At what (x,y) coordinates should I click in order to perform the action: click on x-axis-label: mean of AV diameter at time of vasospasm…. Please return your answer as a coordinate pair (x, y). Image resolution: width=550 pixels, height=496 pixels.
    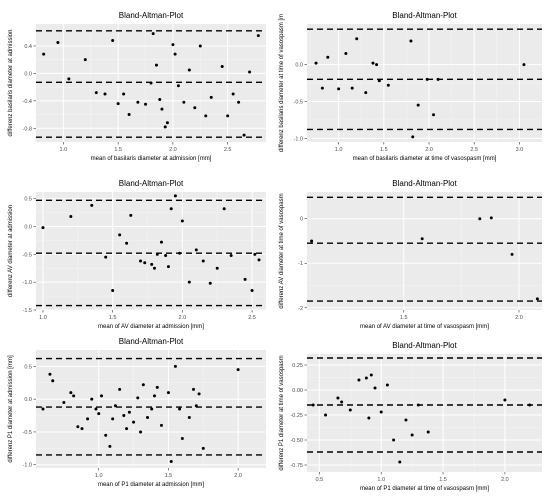
    Looking at the image, I should click on (424, 327).